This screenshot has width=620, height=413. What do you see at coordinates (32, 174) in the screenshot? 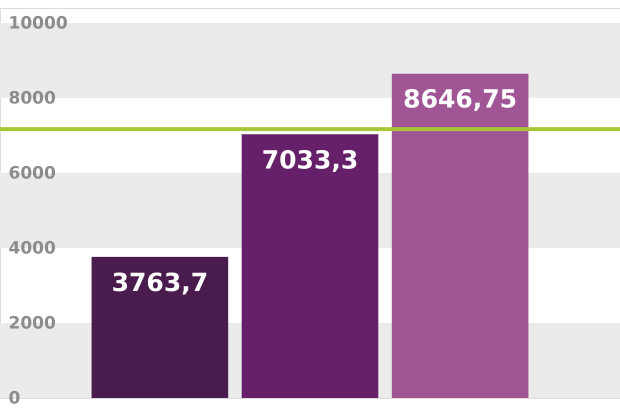
I see `y-tick-label: 6000` at bounding box center [32, 174].